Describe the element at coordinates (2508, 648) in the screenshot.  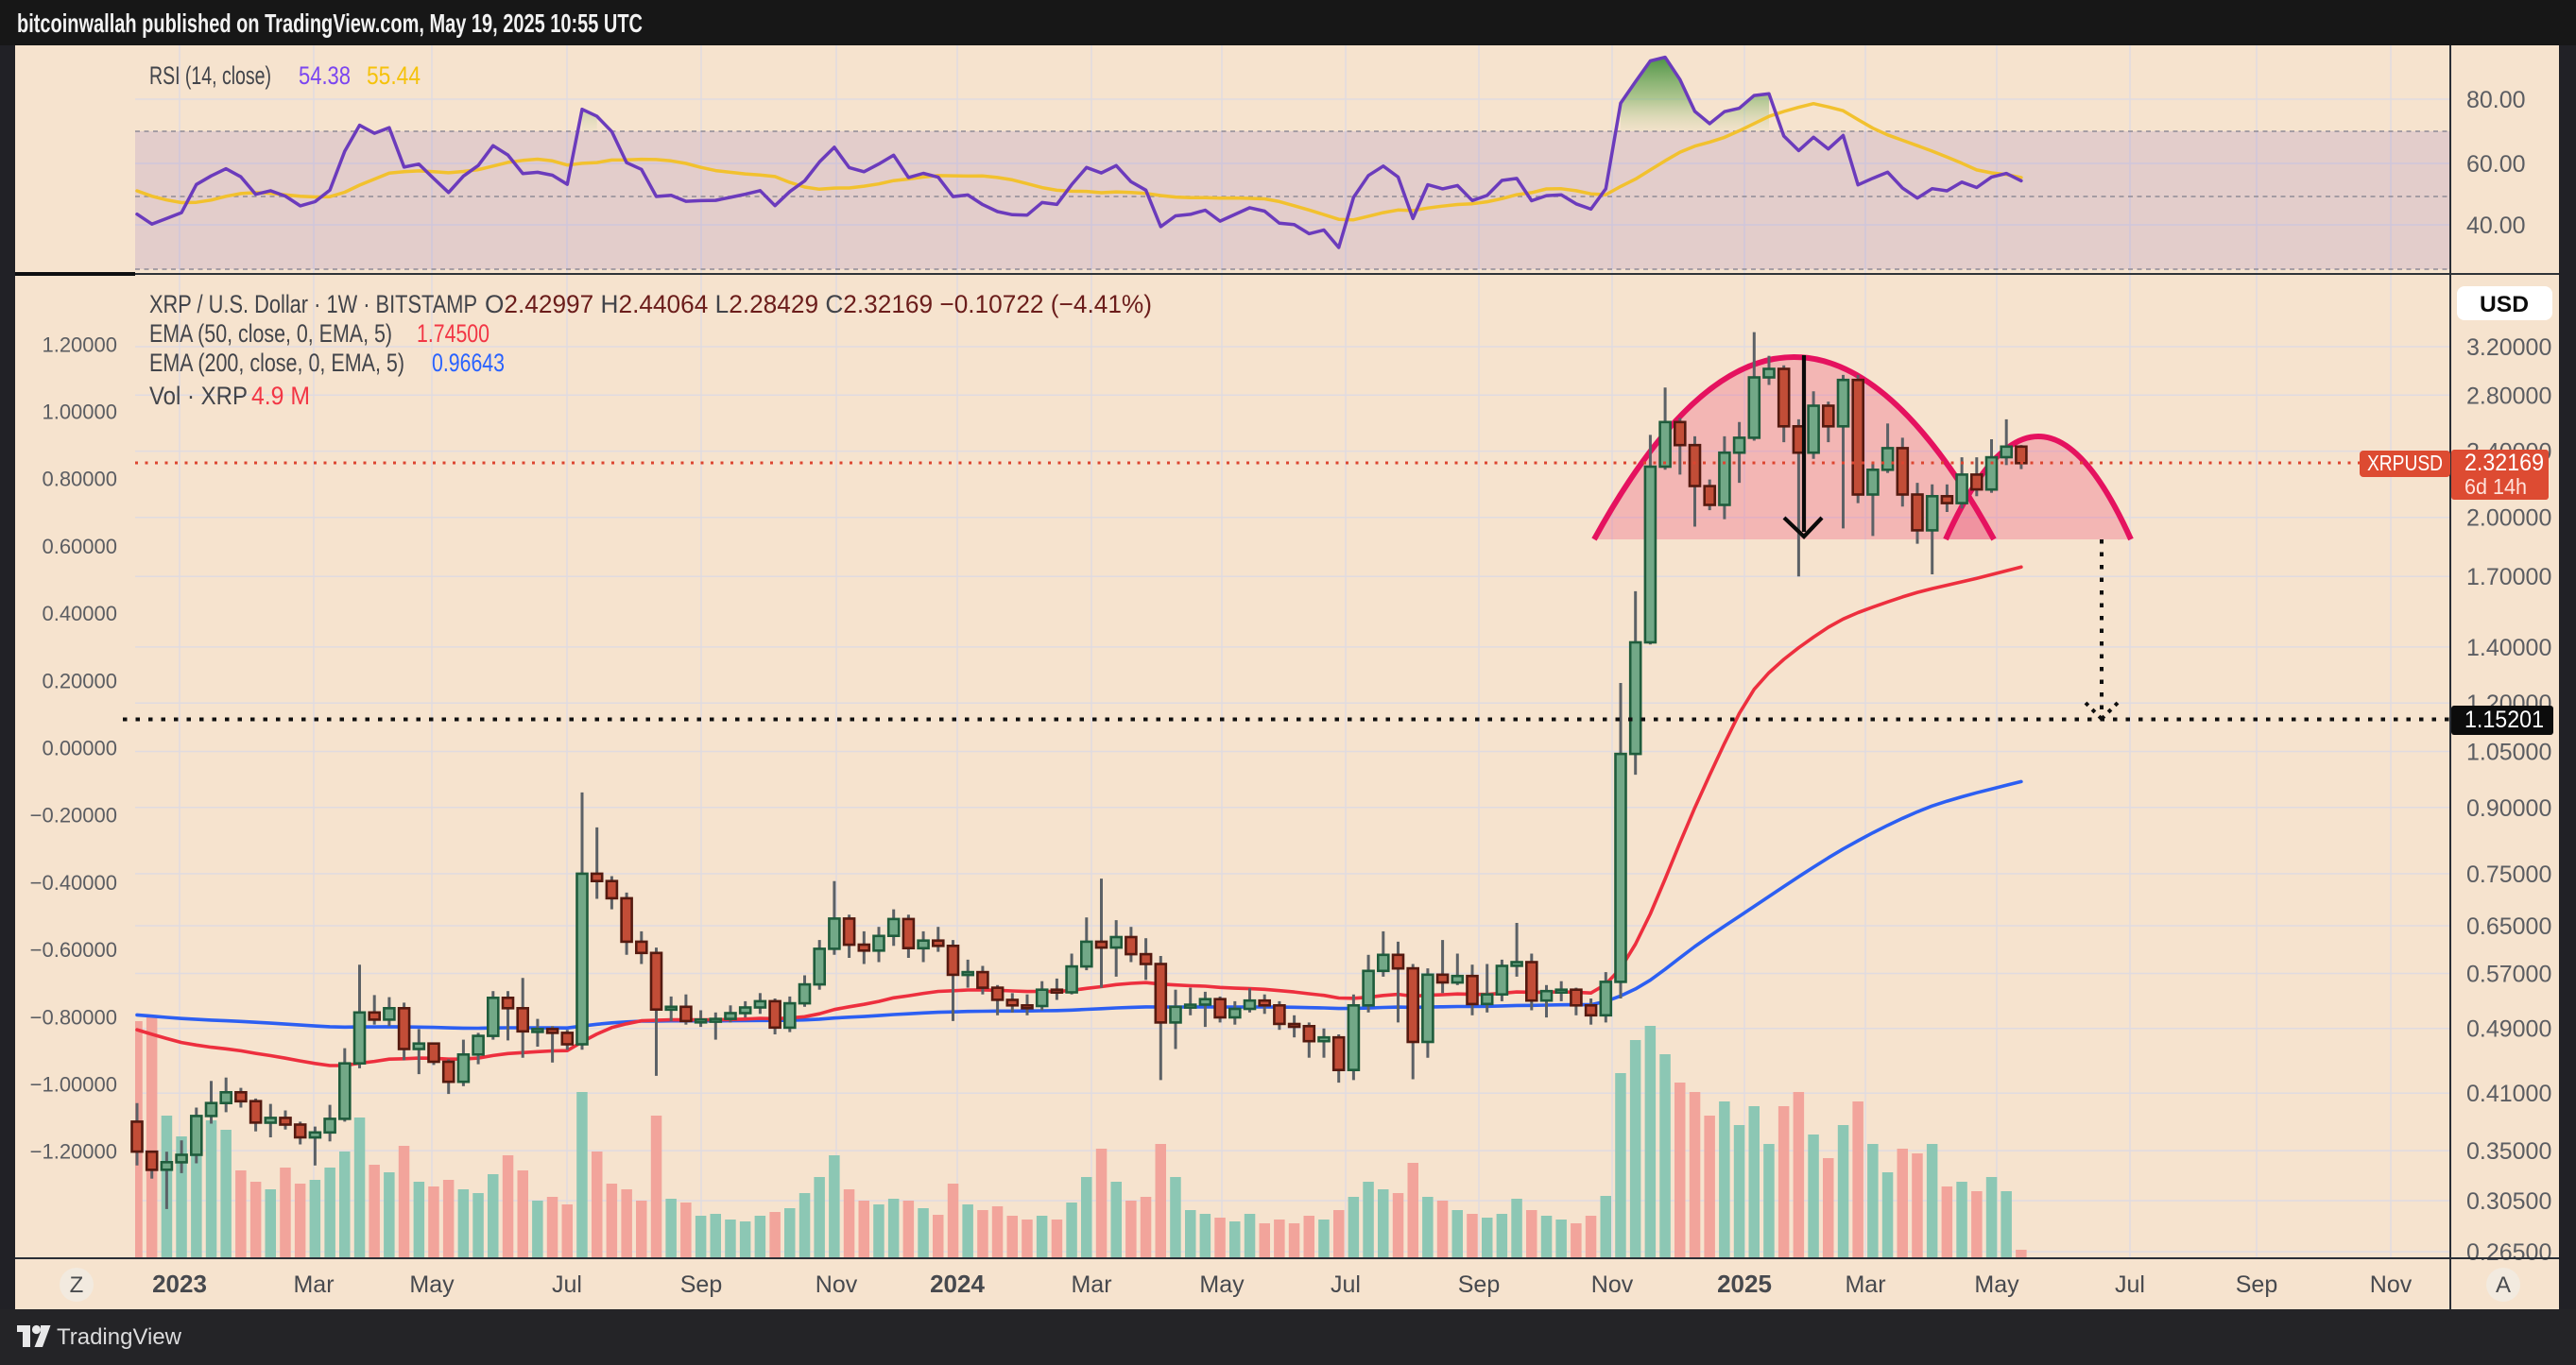
I see `svg-text: 1.40000` at that location.